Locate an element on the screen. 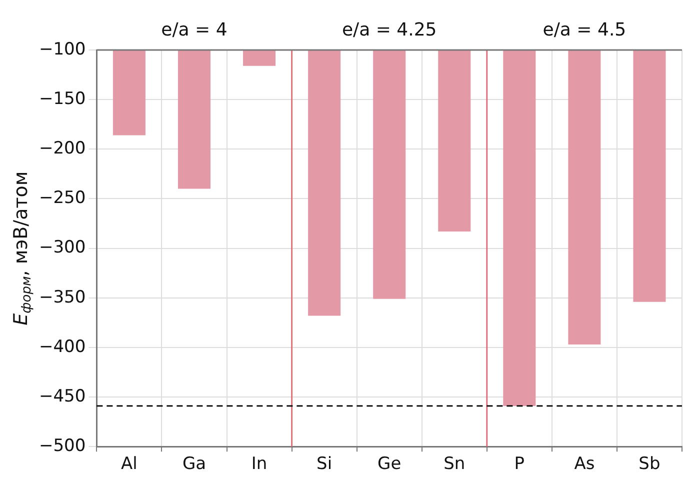 This screenshot has height=482, width=694. x-tick-label: Sn is located at coordinates (455, 464).